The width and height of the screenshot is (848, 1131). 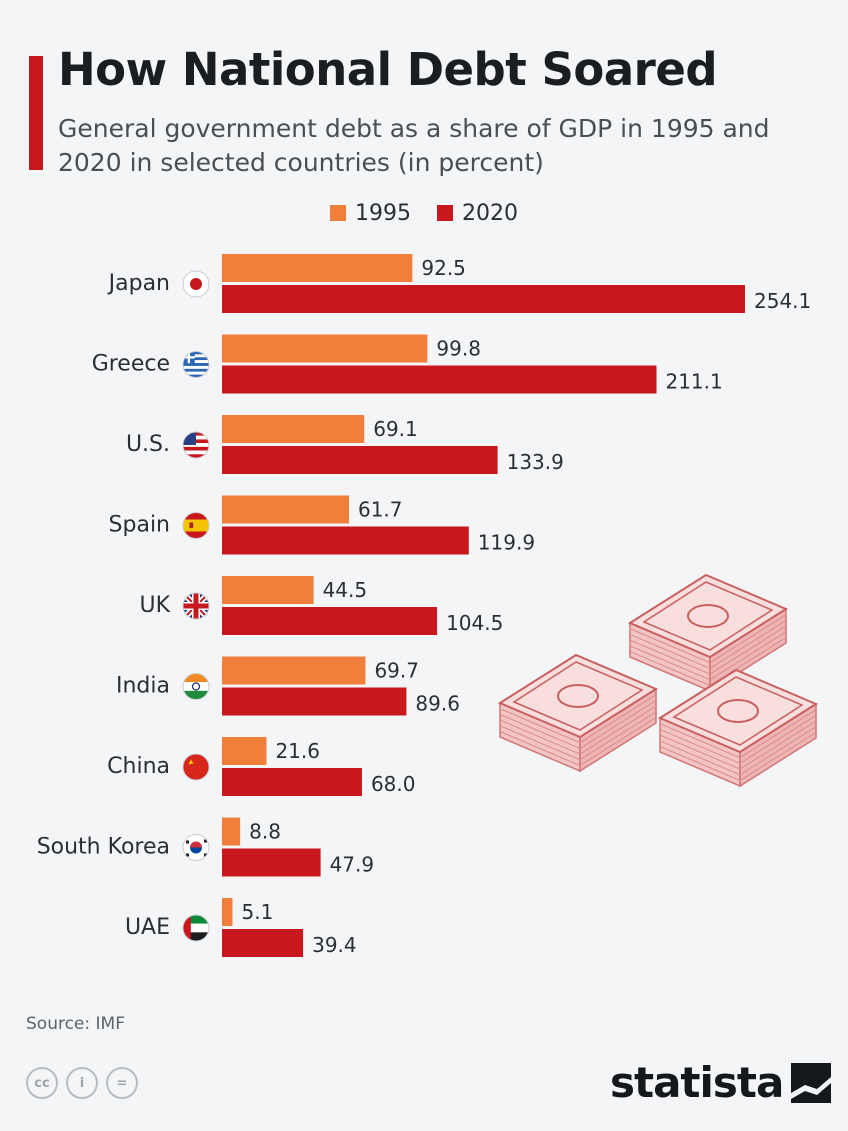 What do you see at coordinates (42, 1083) in the screenshot?
I see `cc-icon: cc` at bounding box center [42, 1083].